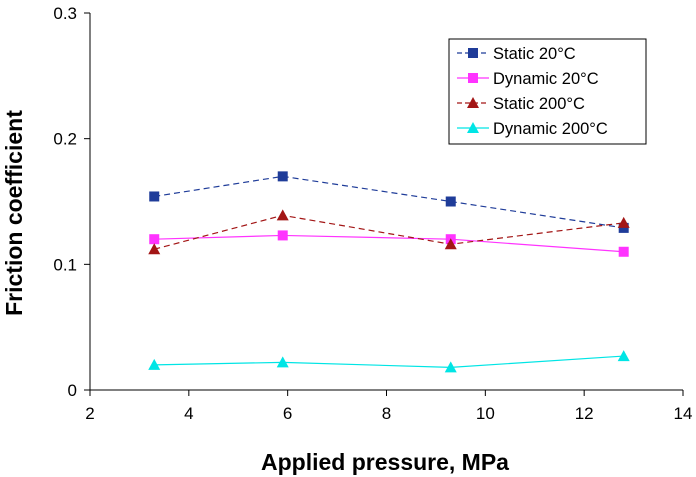 The height and width of the screenshot is (477, 696). Describe the element at coordinates (550, 129) in the screenshot. I see `legend-label: Dynamic 200°C` at that location.